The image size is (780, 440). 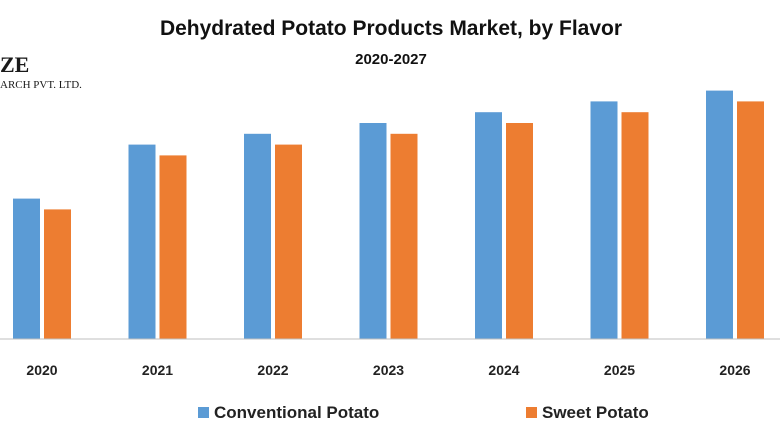 I want to click on bar-conventional-2022, so click(x=257, y=236).